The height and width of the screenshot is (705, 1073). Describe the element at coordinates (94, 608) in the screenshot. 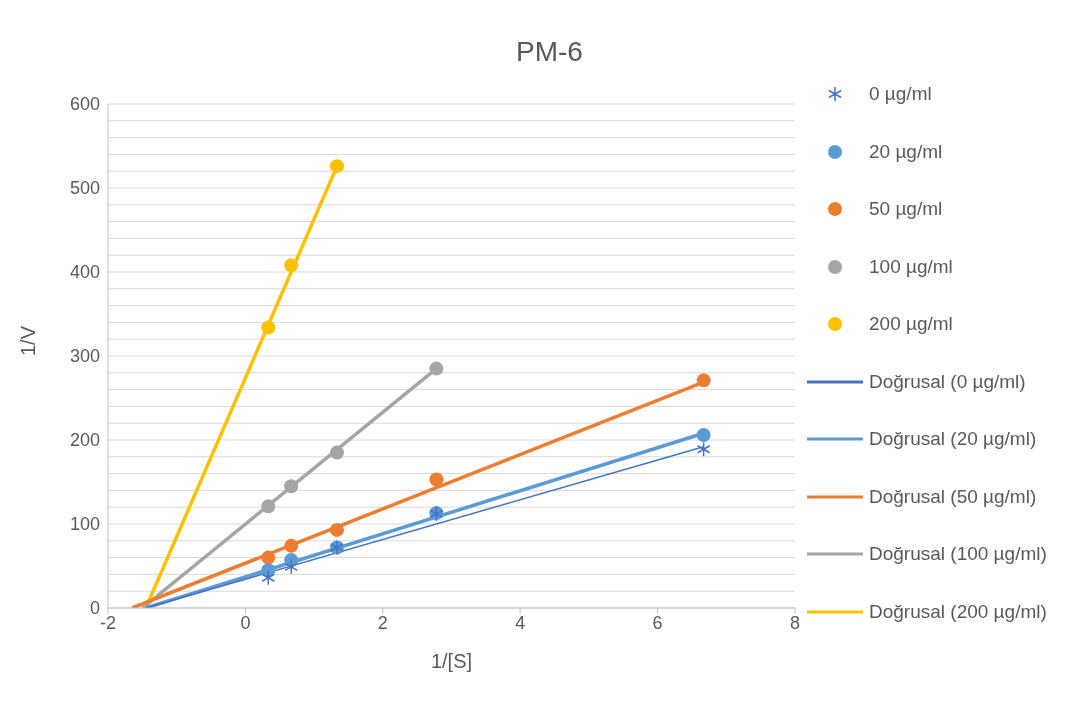

I see `y-tick-label: 0` at that location.